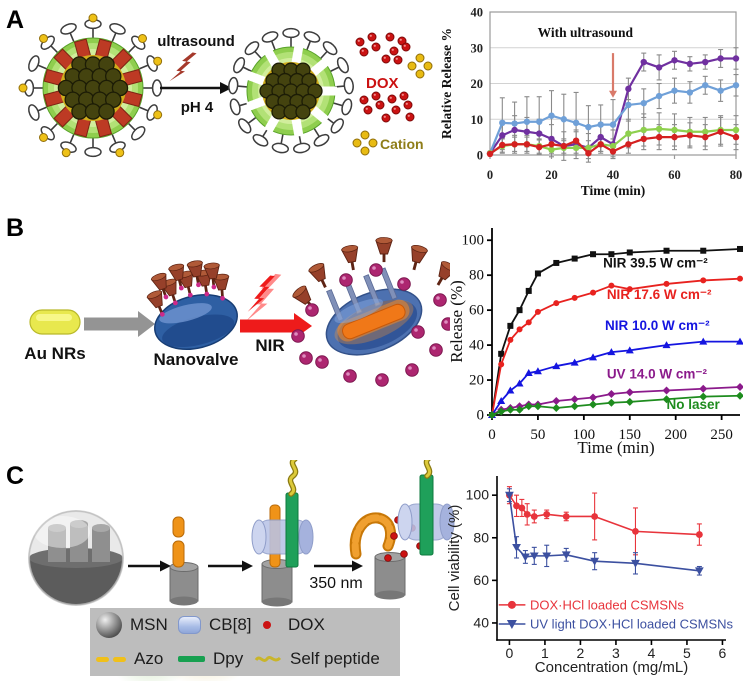 This screenshot has width=743, height=681. Describe the element at coordinates (616, 653) in the screenshot. I see `svg-text: 3` at that location.